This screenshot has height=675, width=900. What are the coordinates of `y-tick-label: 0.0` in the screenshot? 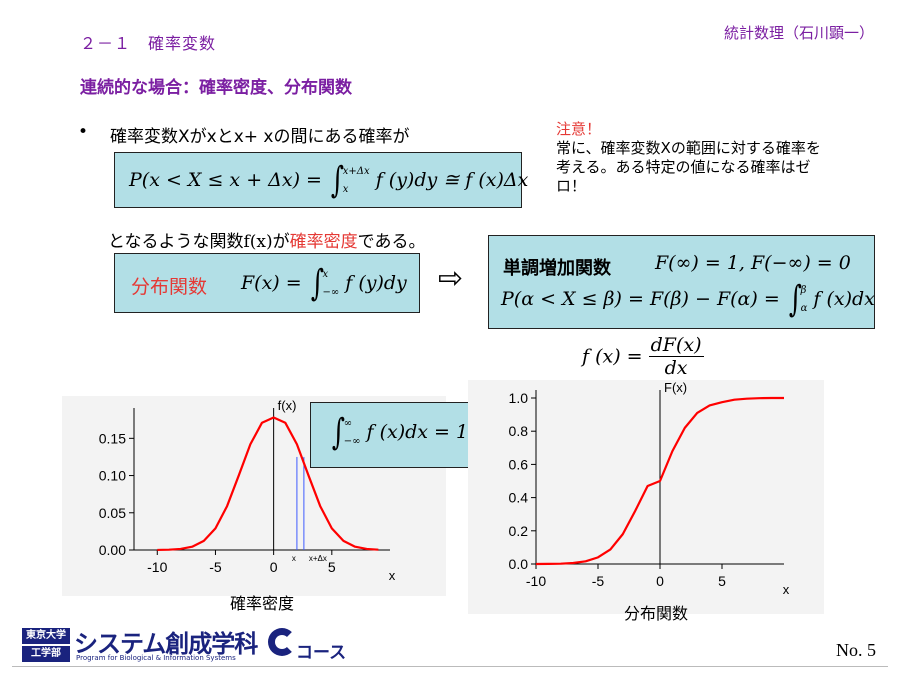 It's located at (519, 564).